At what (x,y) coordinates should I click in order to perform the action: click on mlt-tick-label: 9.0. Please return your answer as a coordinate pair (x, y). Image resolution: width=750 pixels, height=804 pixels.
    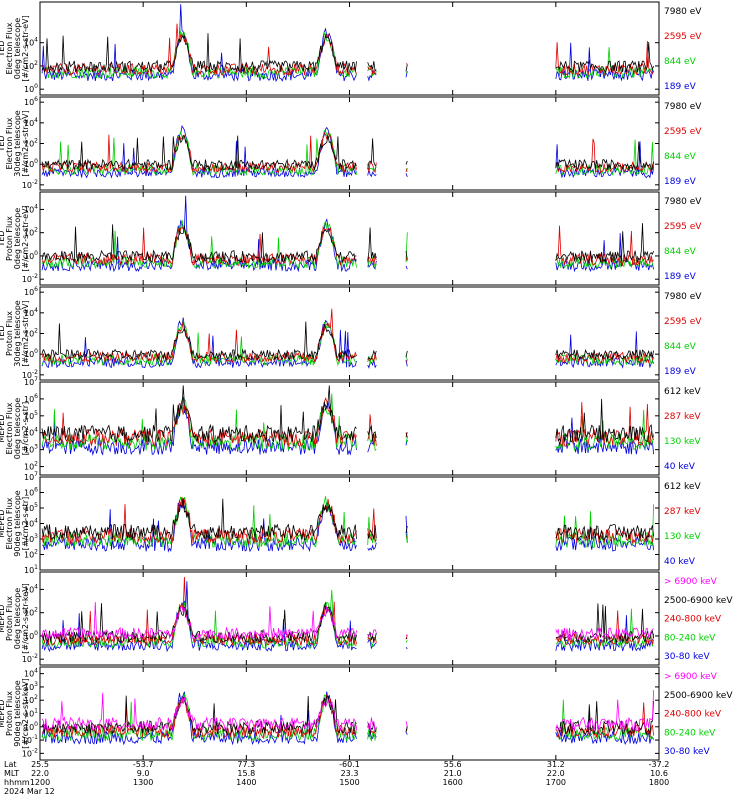
    Looking at the image, I should click on (143, 773).